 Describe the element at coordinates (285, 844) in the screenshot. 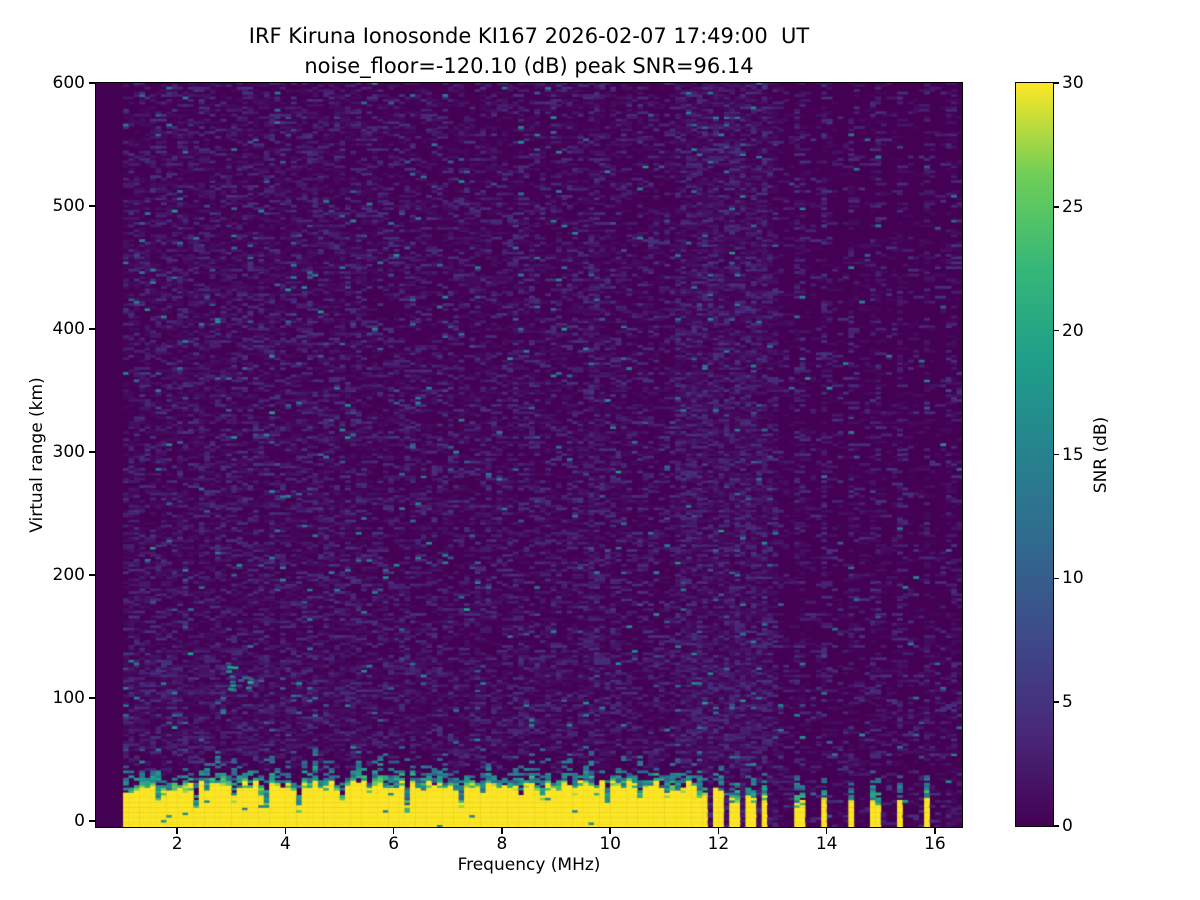

I see `x-tick-label: 4` at that location.